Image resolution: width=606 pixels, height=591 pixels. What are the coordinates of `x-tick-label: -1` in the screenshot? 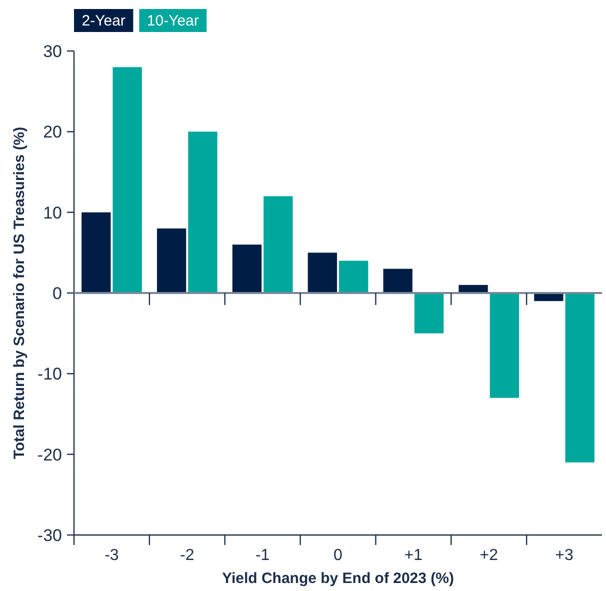 It's located at (262, 555).